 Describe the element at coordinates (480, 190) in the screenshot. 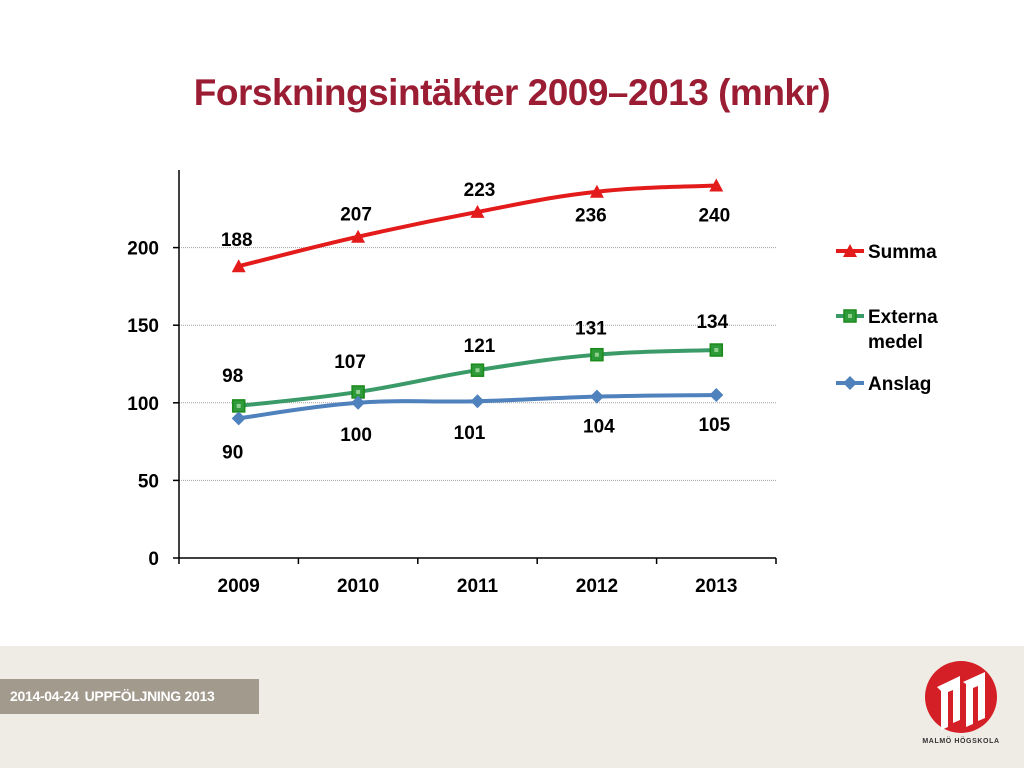

I see `data-label-summa-2011: 223` at that location.